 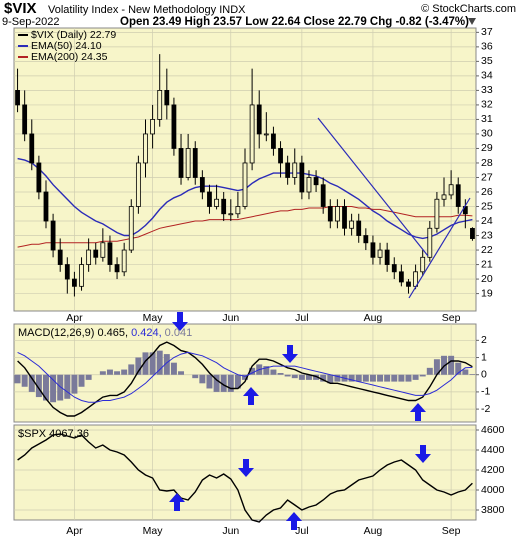 I want to click on legend-label: $VIX (Daily) 22.79, so click(x=73, y=35).